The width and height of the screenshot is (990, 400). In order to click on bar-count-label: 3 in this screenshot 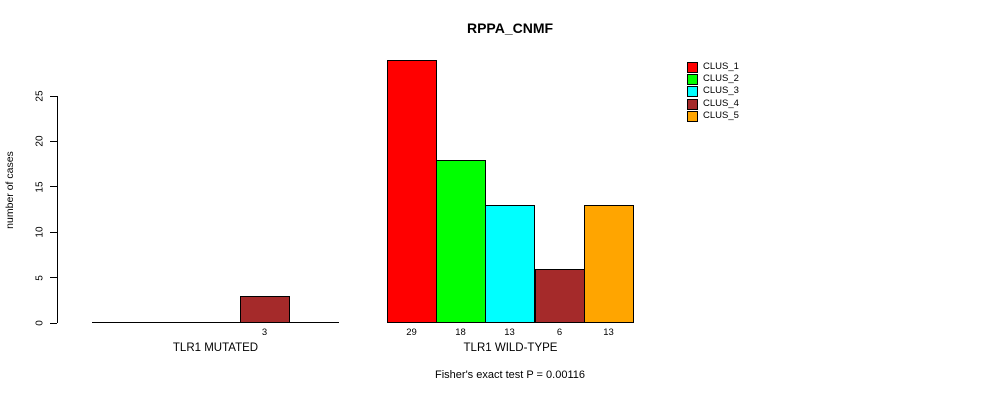, I will do `click(264, 332)`.